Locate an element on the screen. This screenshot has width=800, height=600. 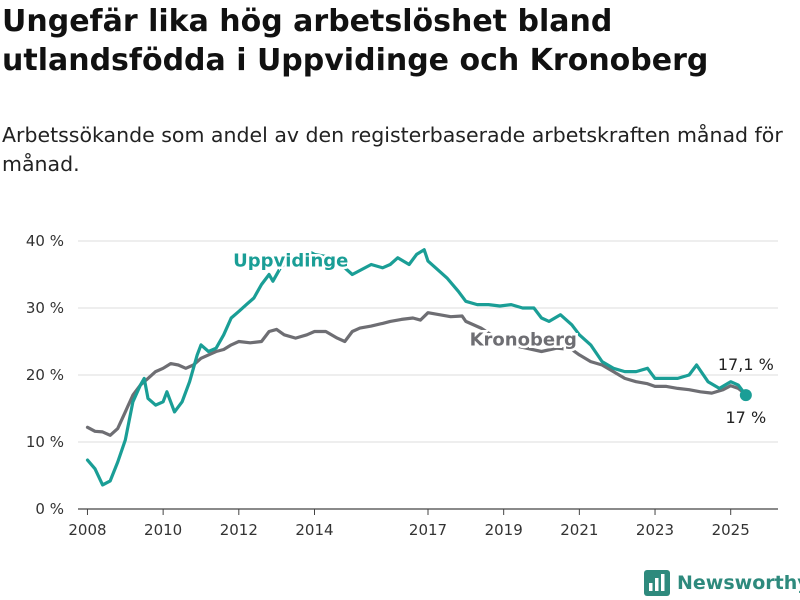
newsworthy-logo: Newsworthy is located at coordinates (722, 583).